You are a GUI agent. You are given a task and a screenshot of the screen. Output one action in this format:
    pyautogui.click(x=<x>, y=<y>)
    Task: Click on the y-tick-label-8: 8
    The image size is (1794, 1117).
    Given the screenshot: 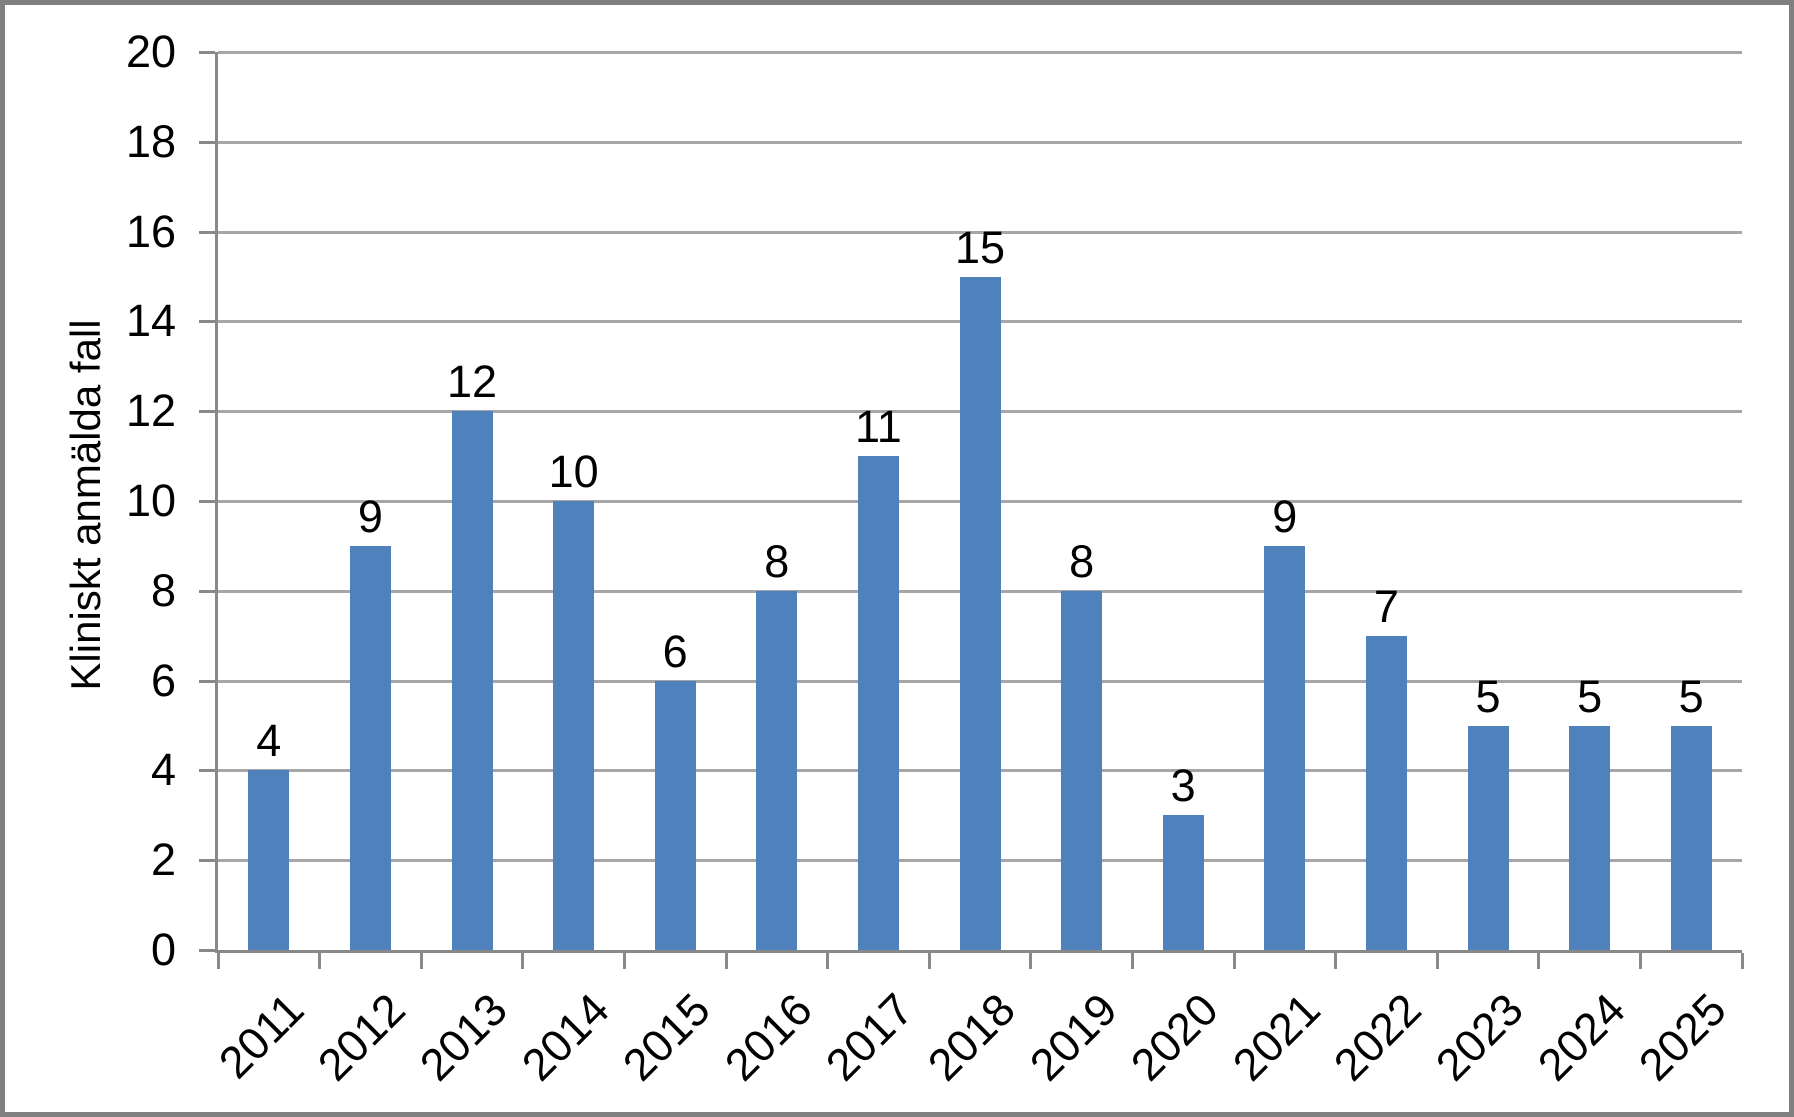 What is the action you would take?
    pyautogui.click(x=163, y=590)
    